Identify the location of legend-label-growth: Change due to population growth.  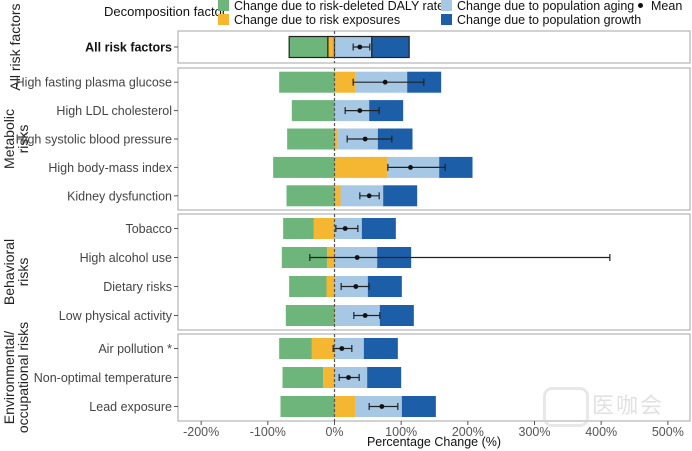
(549, 20).